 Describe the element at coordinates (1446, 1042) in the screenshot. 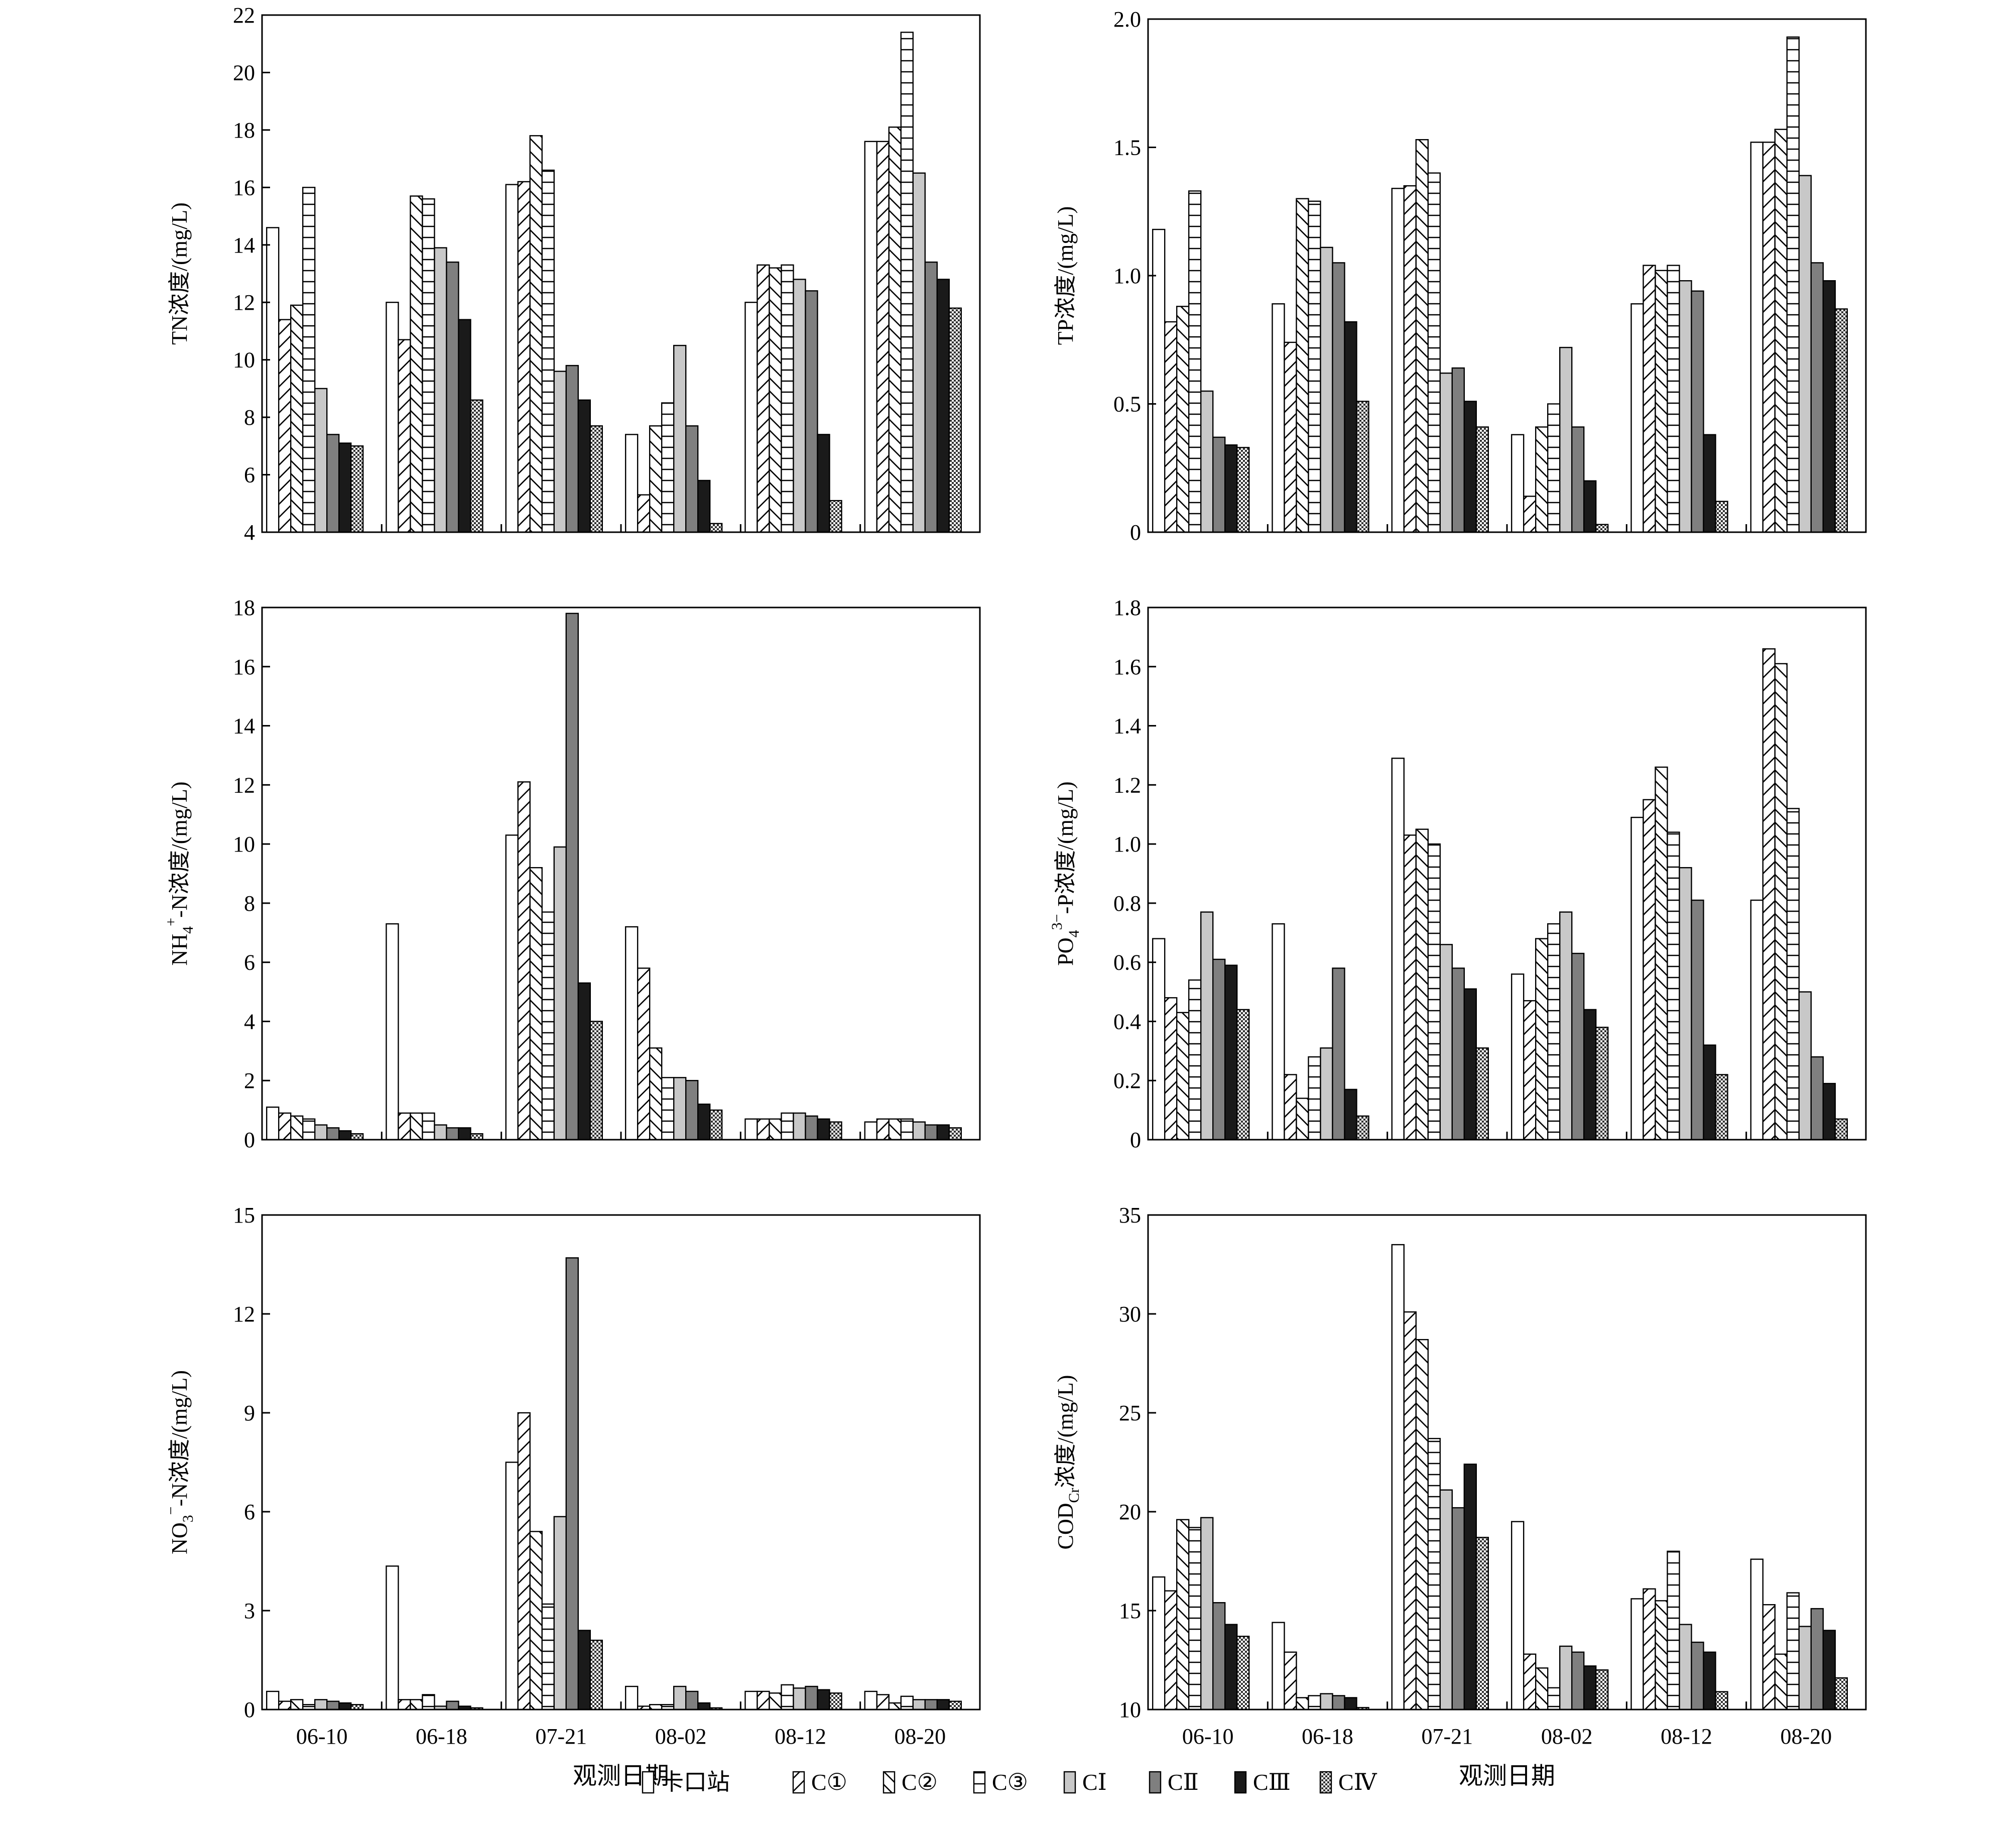

I see `bar-4-07-21-s5` at that location.